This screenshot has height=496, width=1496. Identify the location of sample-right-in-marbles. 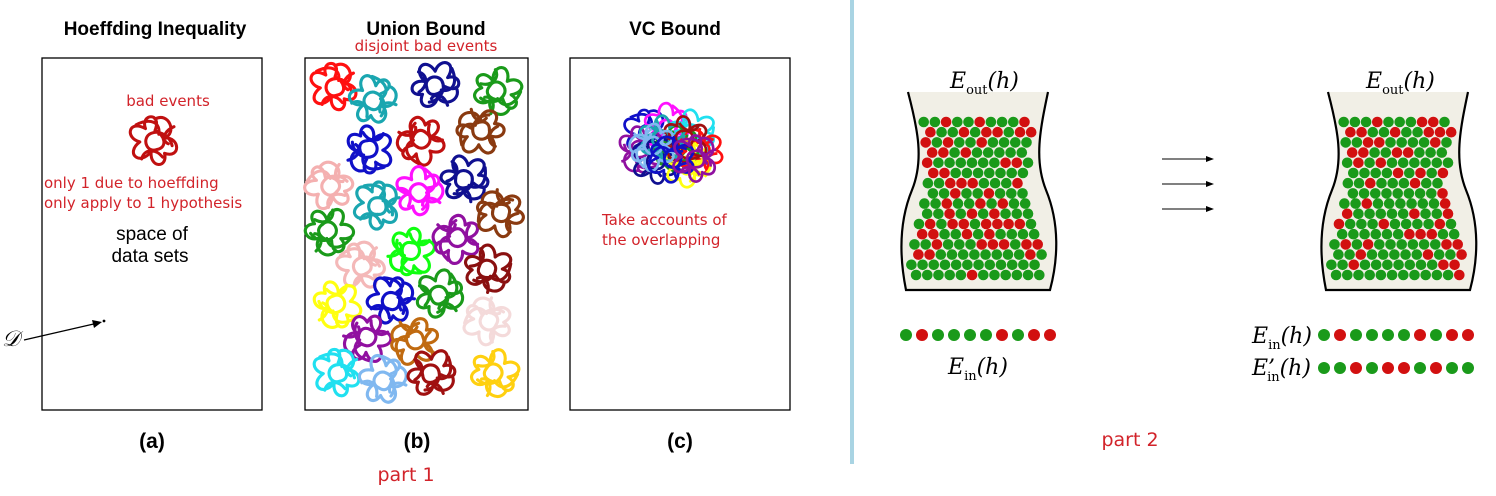
(1396, 335).